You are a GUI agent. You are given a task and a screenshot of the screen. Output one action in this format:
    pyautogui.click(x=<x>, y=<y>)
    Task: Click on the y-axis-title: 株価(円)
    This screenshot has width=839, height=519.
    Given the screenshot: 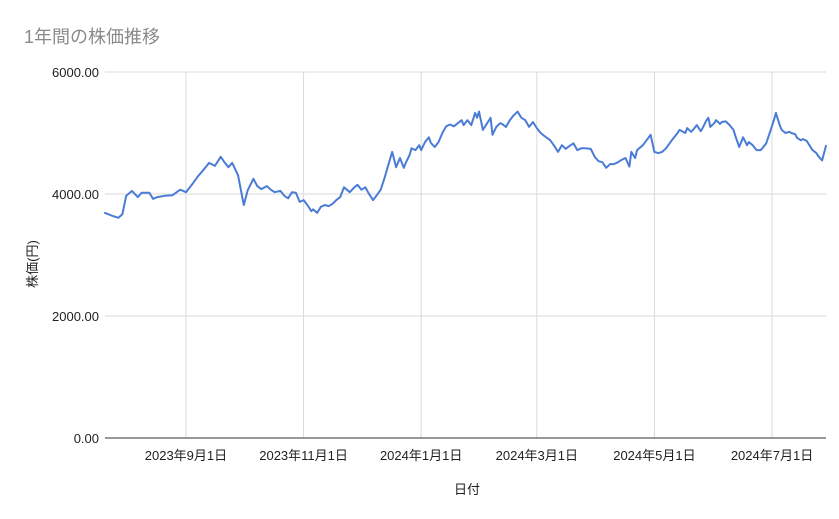 What is the action you would take?
    pyautogui.click(x=32, y=264)
    